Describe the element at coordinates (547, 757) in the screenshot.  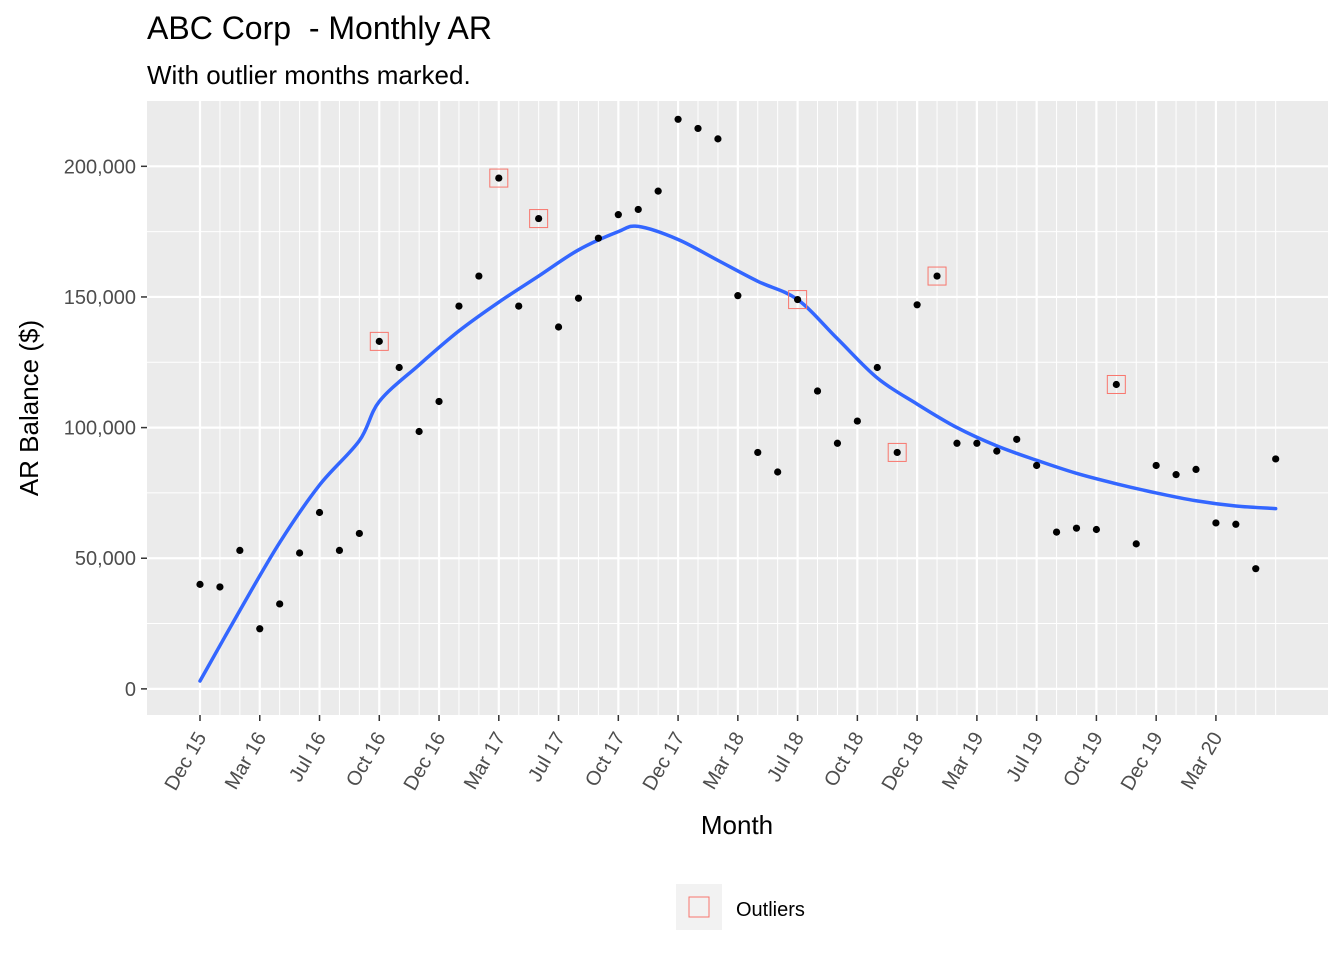
I see `x-tick-label: Jul 17` at that location.